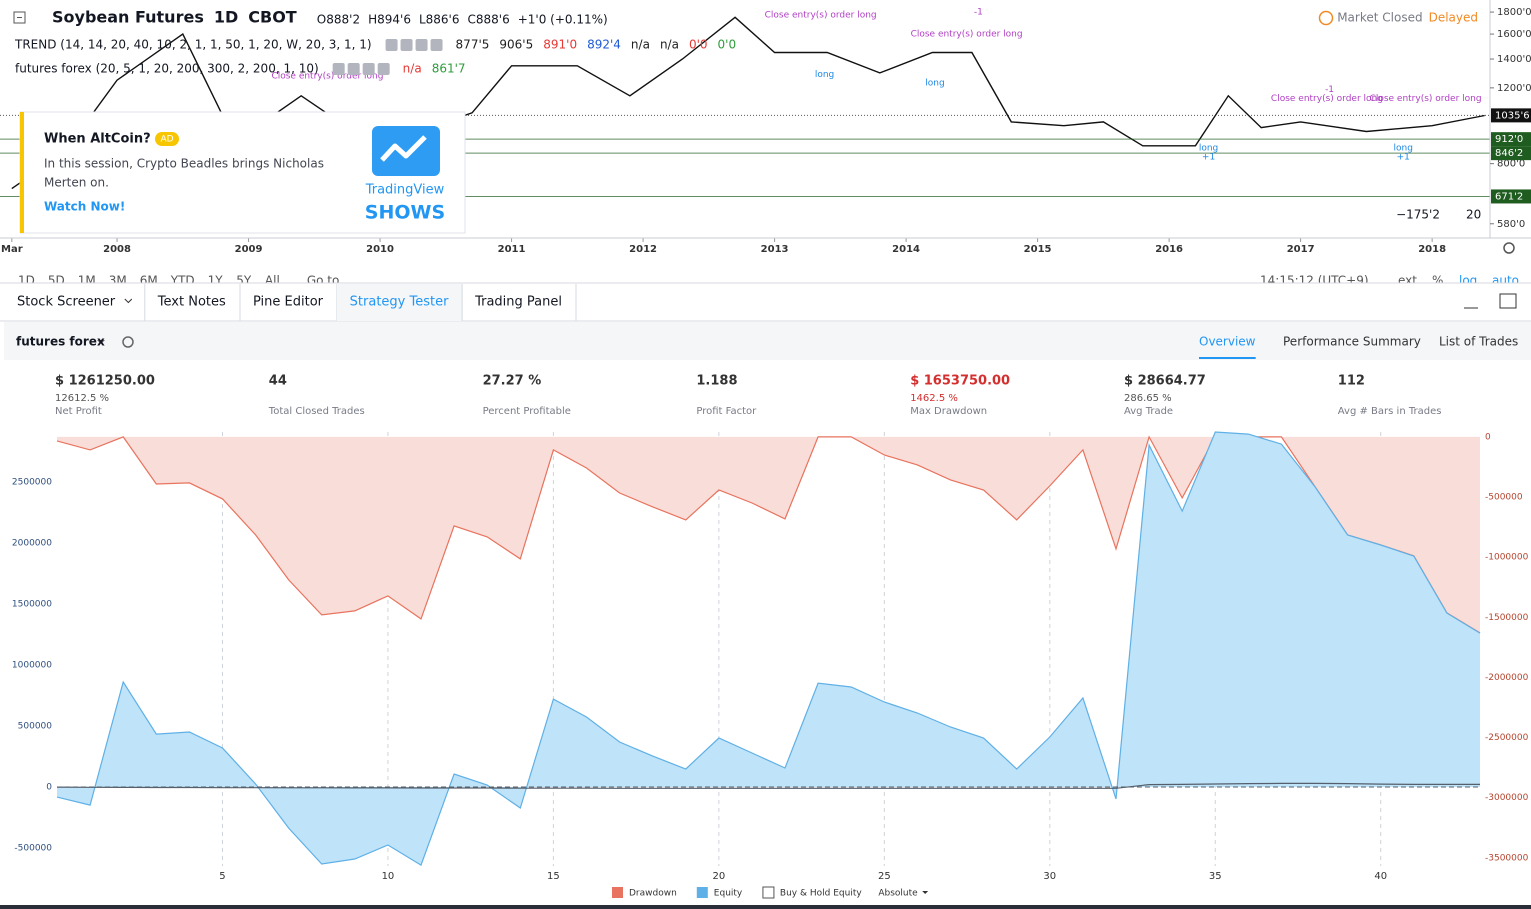 This screenshot has height=909, width=1531. Describe the element at coordinates (35, 727) in the screenshot. I see `y-tick-label: 500000` at that location.